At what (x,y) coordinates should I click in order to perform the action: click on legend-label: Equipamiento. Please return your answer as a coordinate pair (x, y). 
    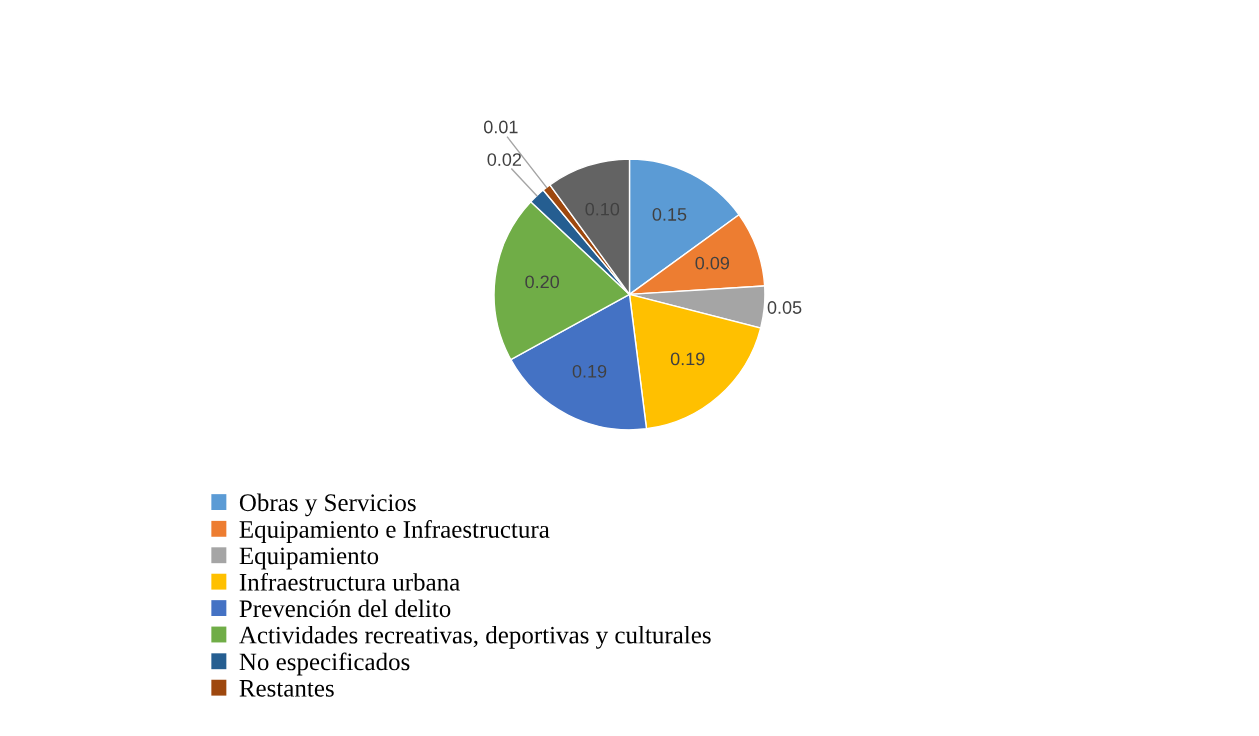
    Looking at the image, I should click on (309, 558).